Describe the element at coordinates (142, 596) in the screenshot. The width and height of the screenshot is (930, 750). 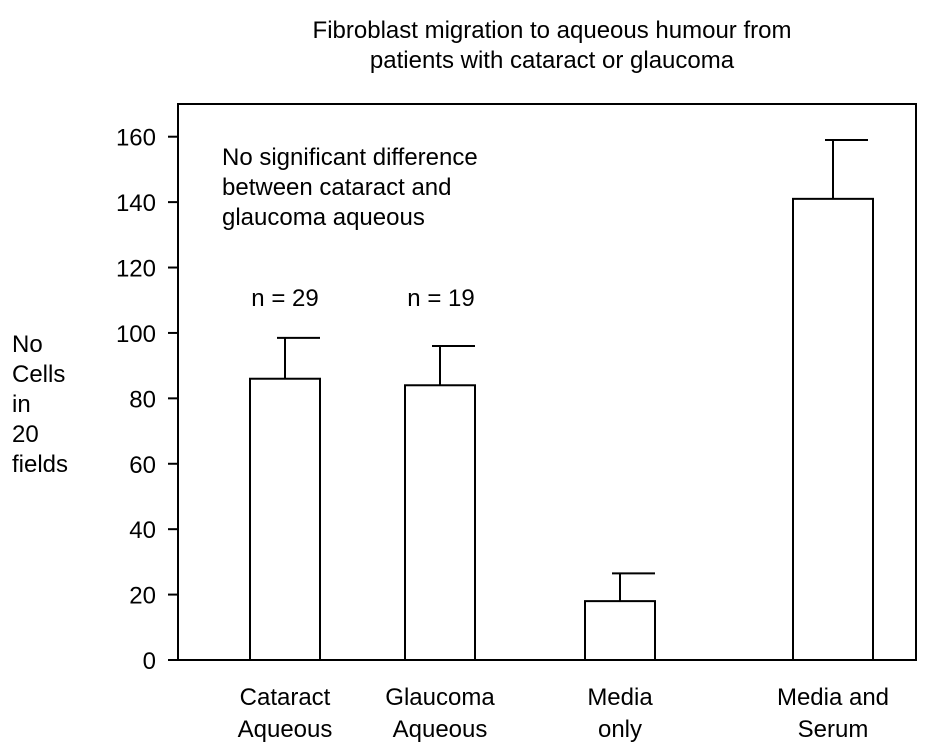
I see `y-tick-label: 20` at that location.